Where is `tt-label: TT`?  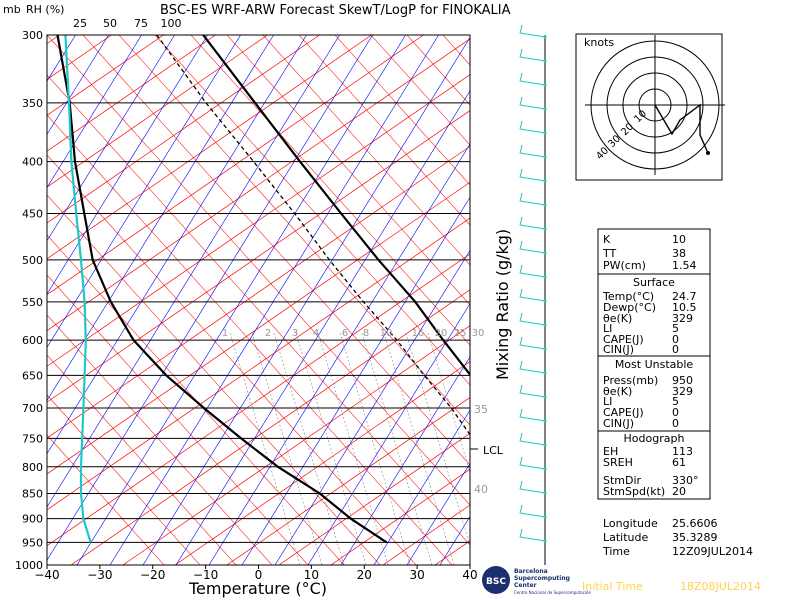 tt-label: TT is located at coordinates (609, 253).